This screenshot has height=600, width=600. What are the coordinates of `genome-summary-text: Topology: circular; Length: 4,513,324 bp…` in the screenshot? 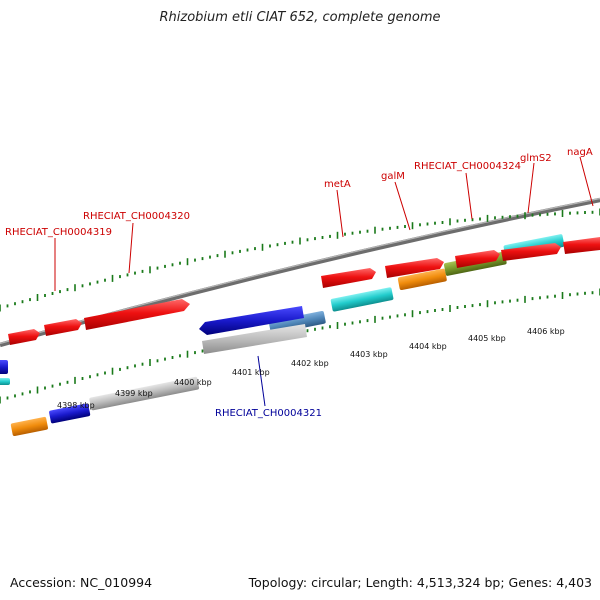 It's located at (420, 582).